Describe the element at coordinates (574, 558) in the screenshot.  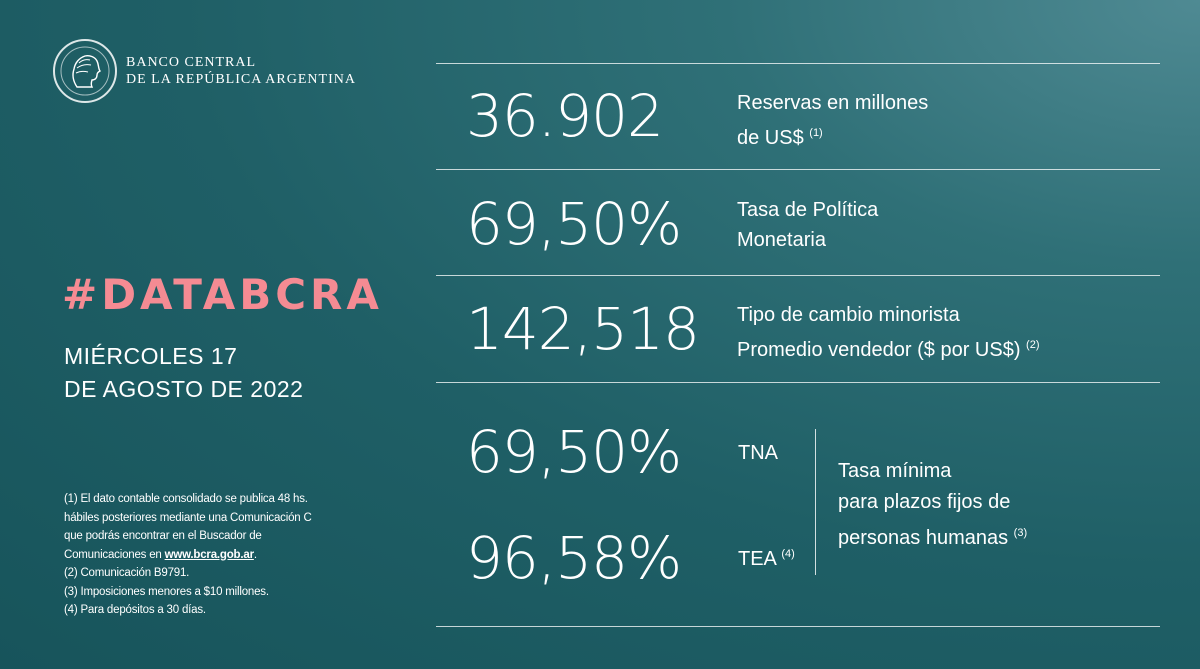
I see `tea-value: 96,58%` at that location.